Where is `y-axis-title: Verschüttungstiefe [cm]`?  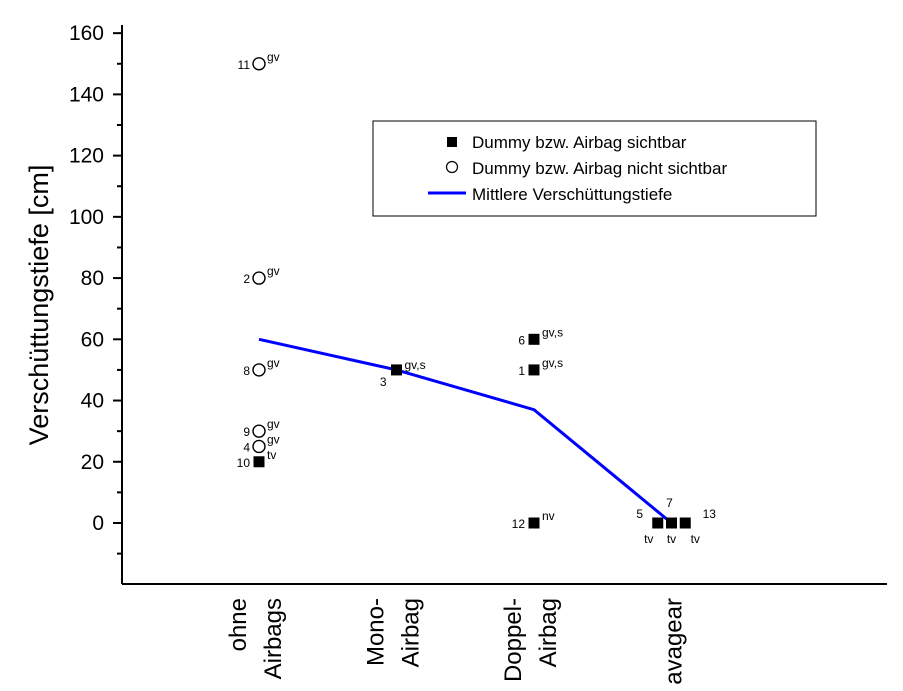
y-axis-title: Verschüttungstiefe [cm] is located at coordinates (39, 305).